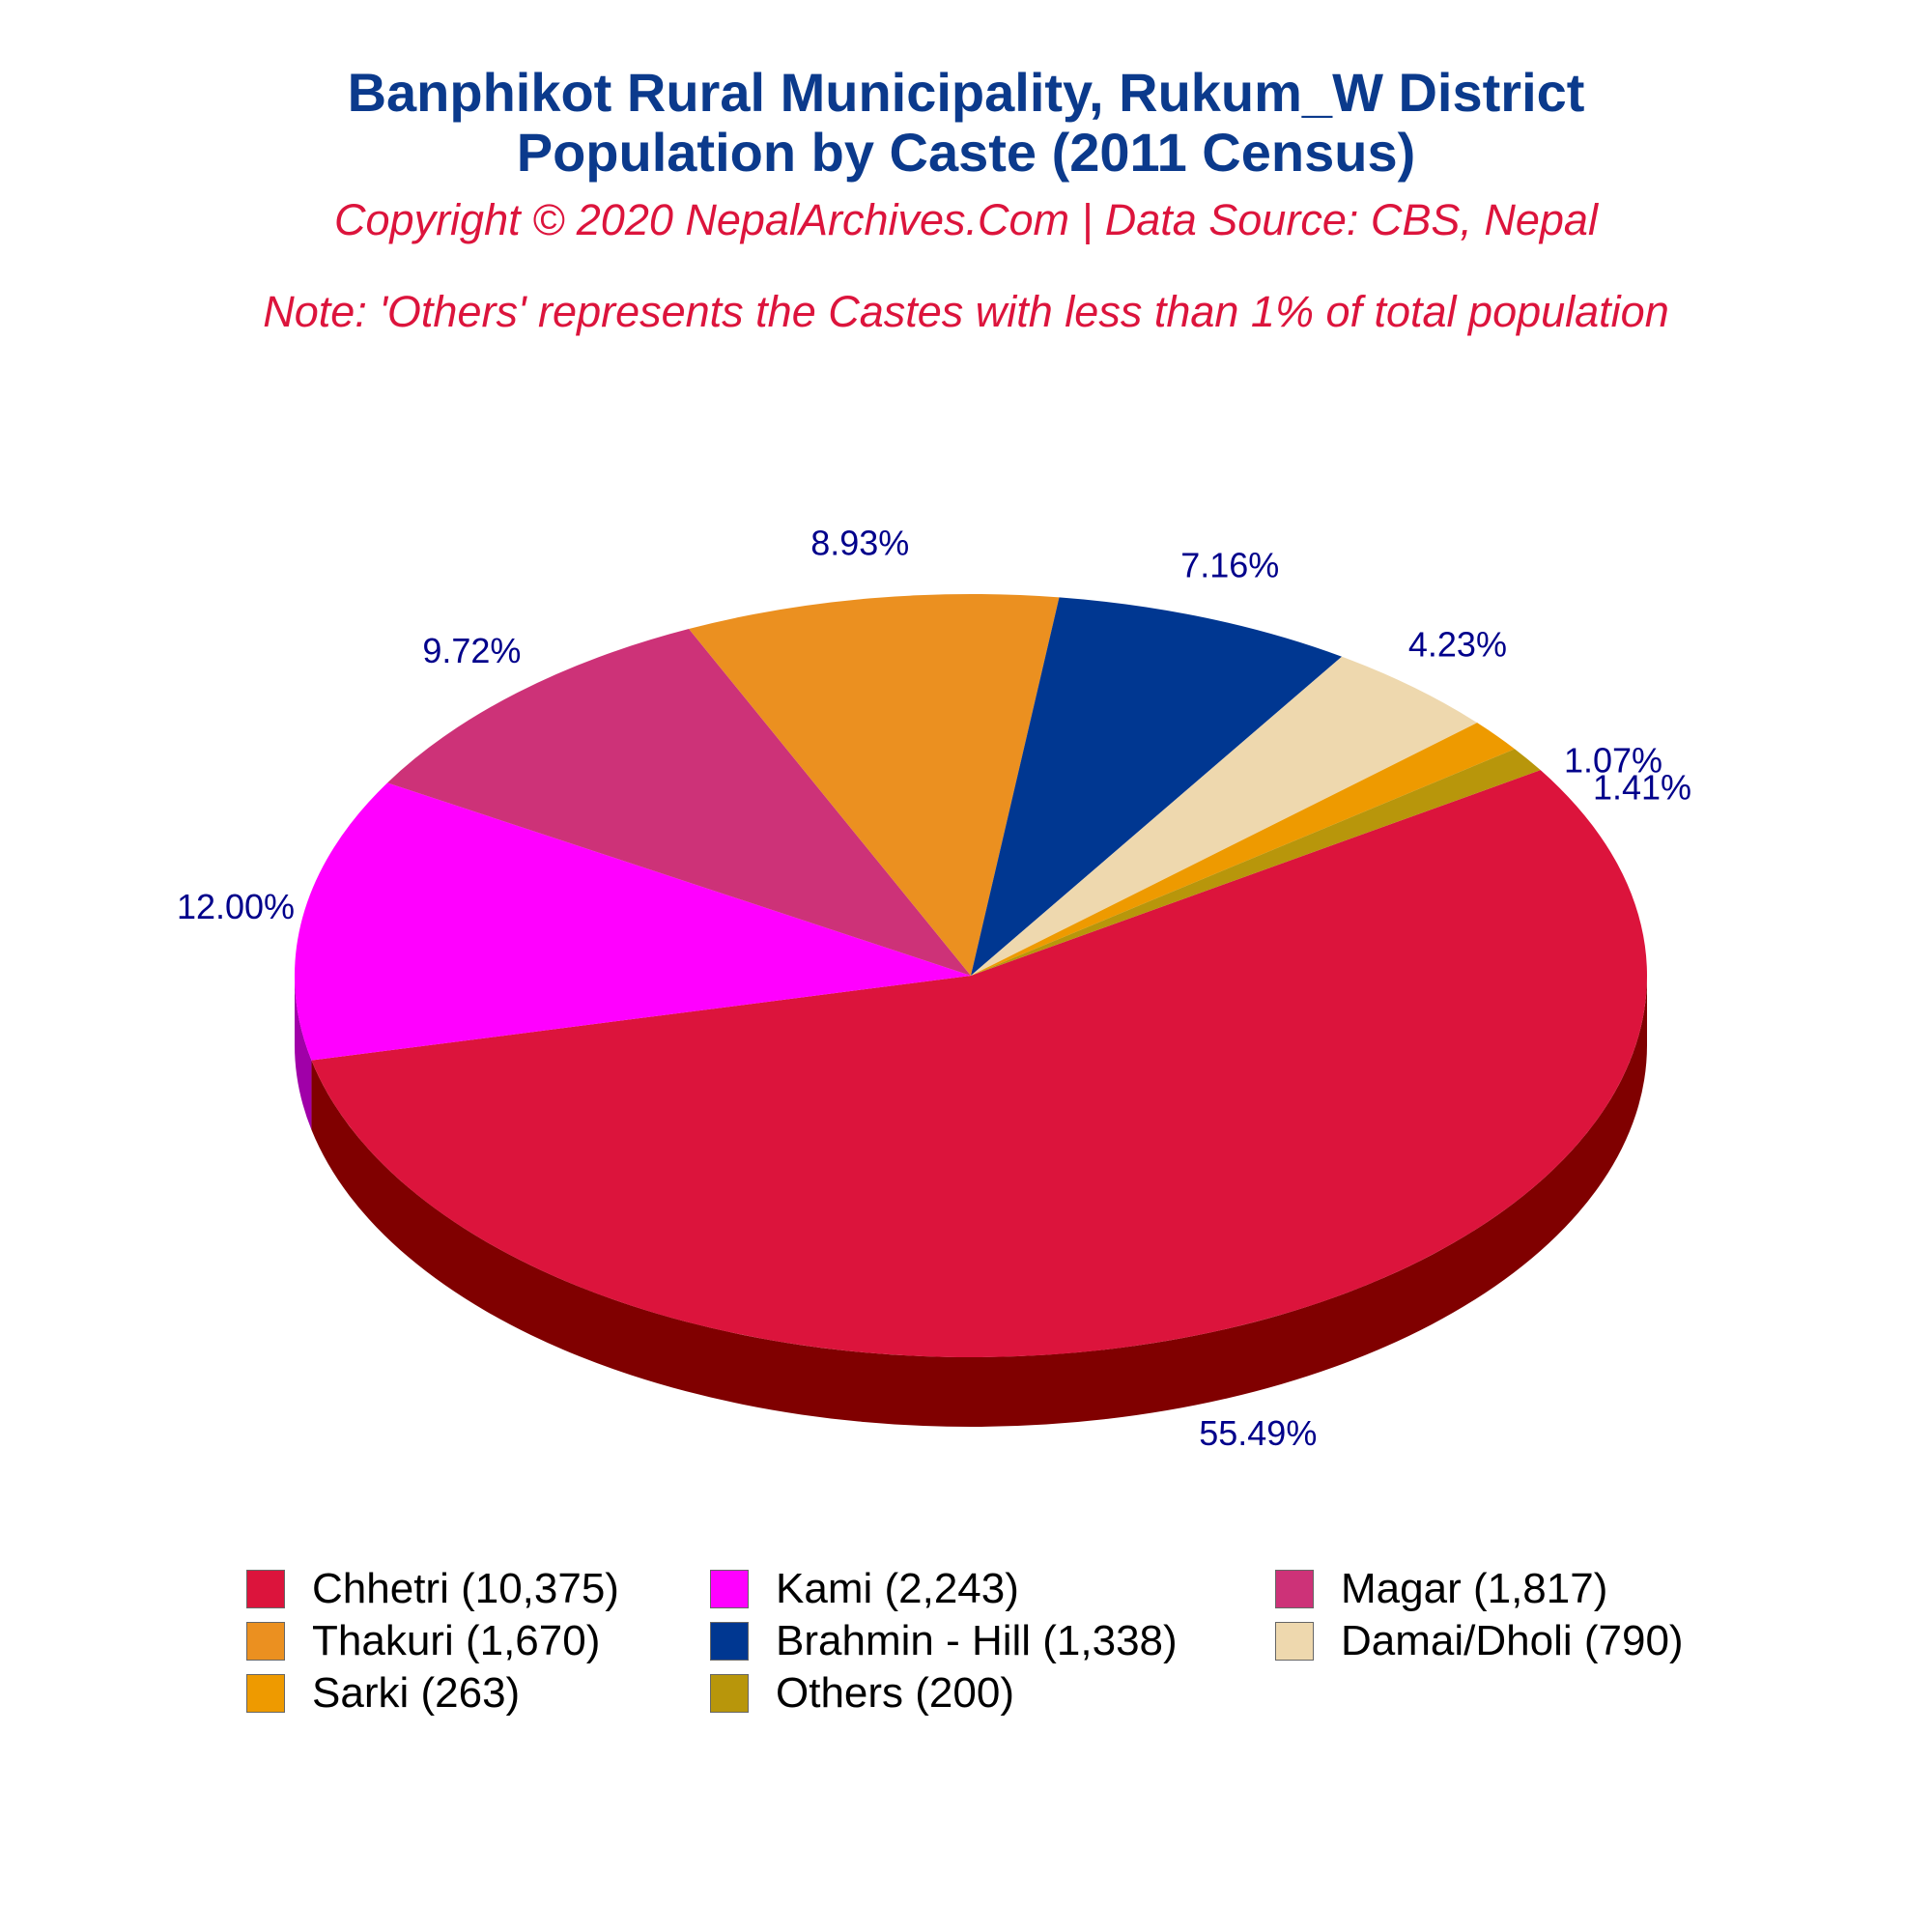 Image resolution: width=1932 pixels, height=1932 pixels. Describe the element at coordinates (1613, 761) in the screenshot. I see `pie-label-others: 1.07%` at that location.